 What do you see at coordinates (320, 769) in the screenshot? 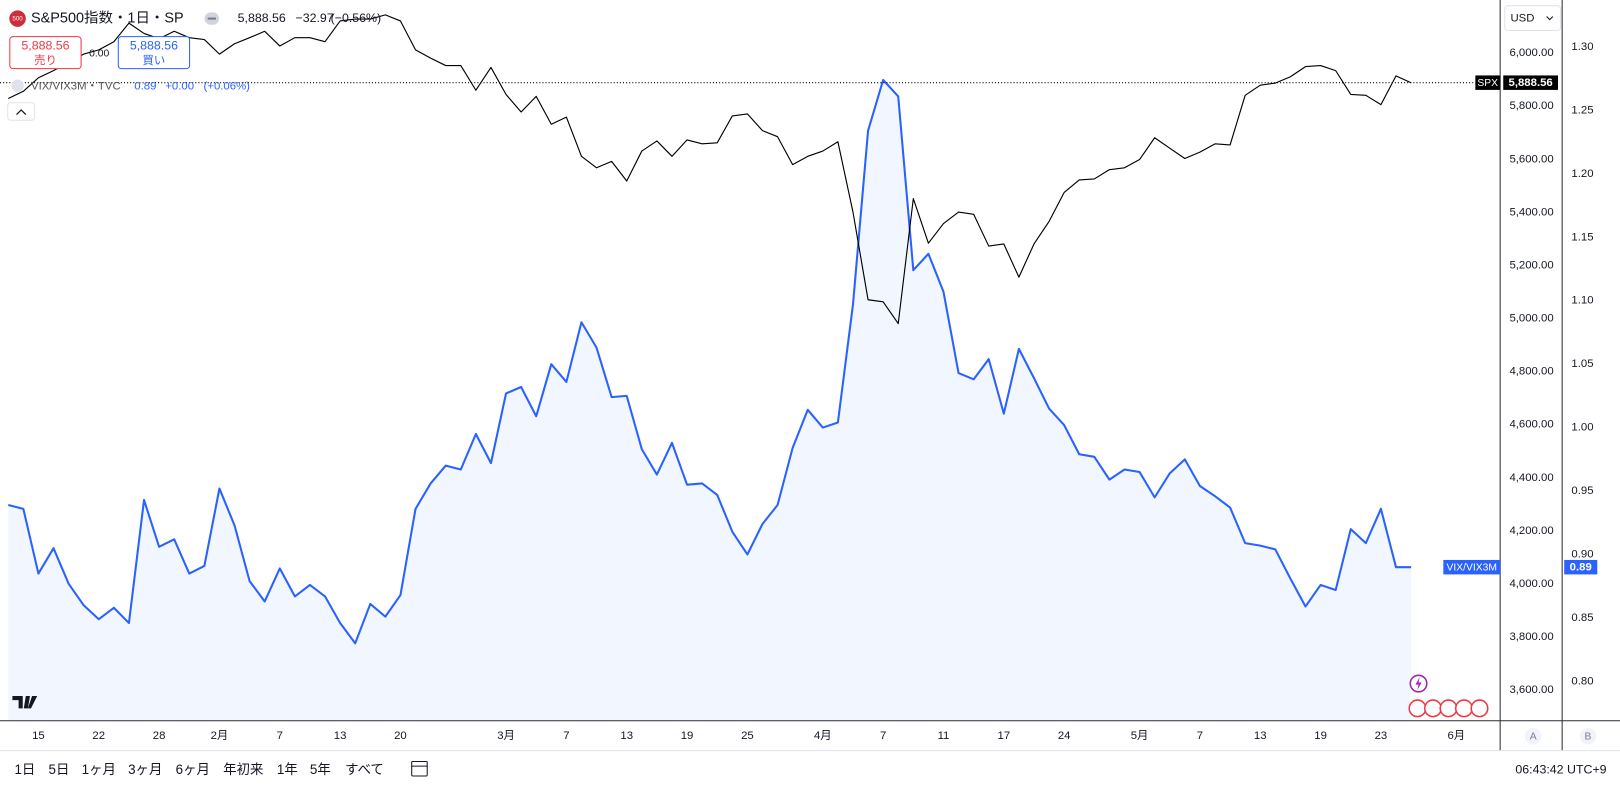
I see `range-button: 5年` at bounding box center [320, 769].